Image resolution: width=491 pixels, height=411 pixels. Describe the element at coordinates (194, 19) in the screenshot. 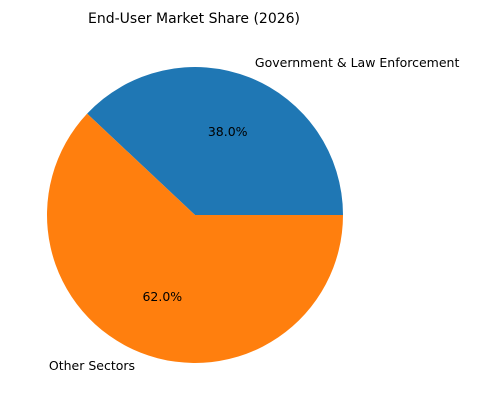

I see `chart-title: End-User Market Share (2026)` at that location.